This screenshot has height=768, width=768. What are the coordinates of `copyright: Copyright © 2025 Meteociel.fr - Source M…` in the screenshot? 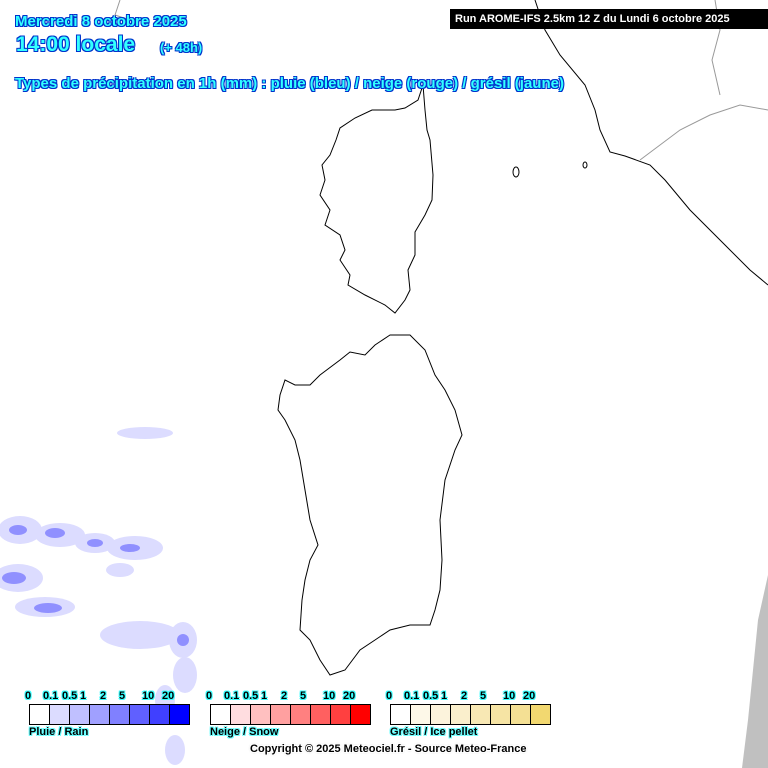 It's located at (388, 749).